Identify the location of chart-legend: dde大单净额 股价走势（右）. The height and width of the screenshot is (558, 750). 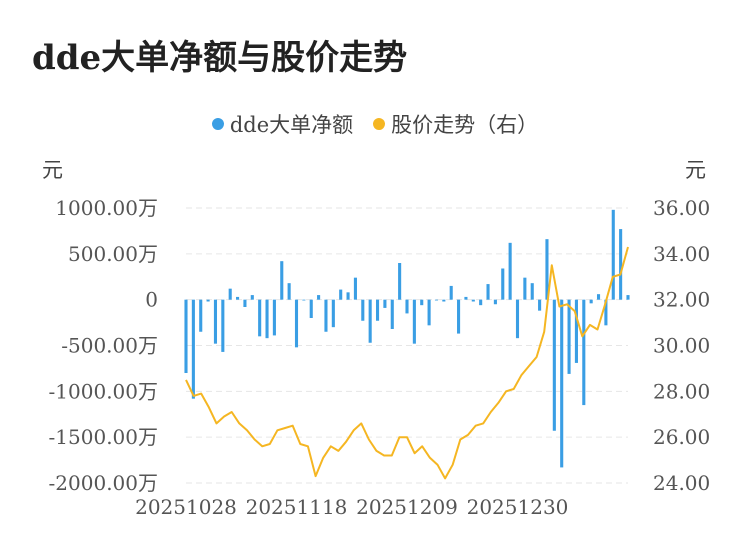
(375, 124).